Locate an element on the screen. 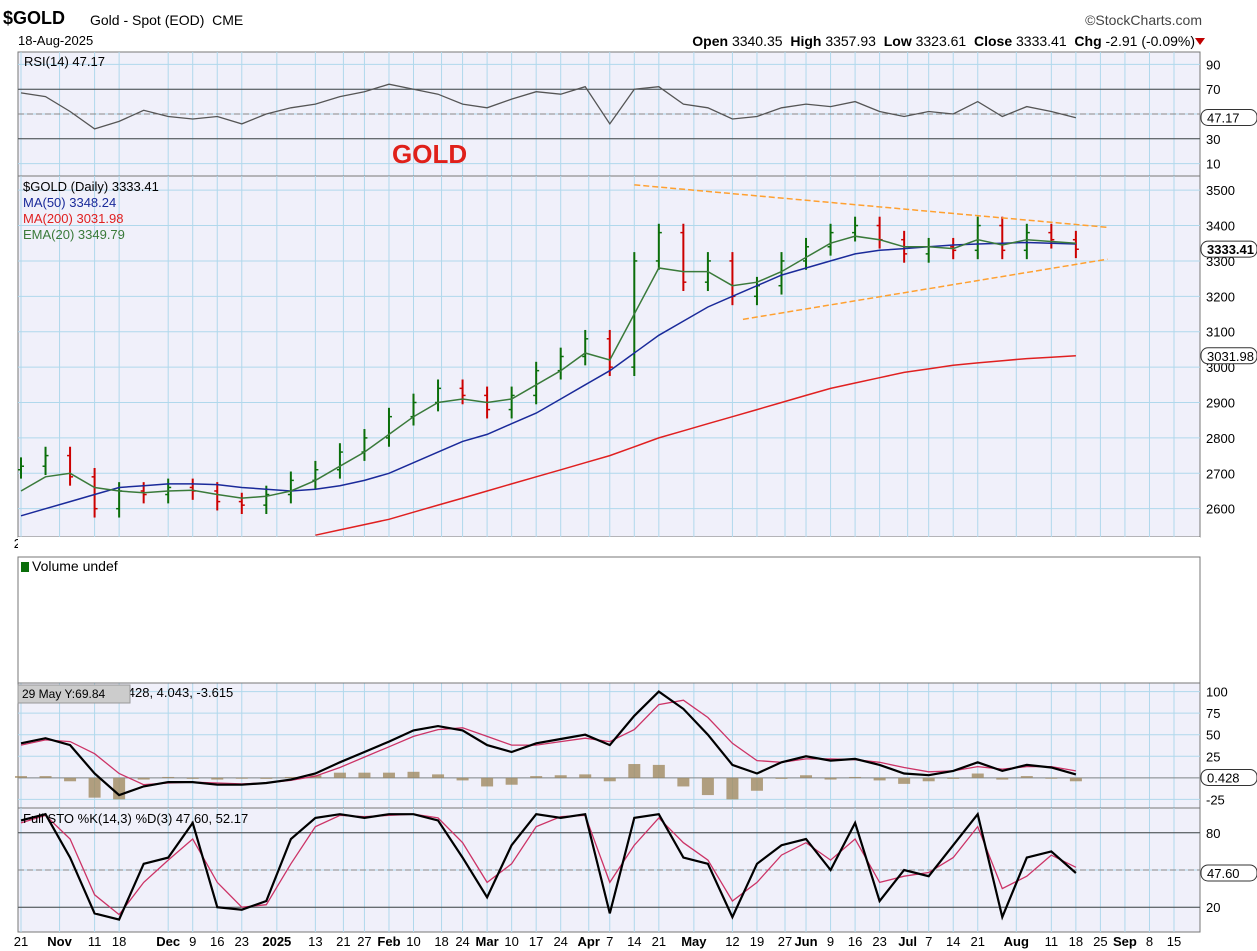  ma200-last-value-box is located at coordinates (1228, 356).